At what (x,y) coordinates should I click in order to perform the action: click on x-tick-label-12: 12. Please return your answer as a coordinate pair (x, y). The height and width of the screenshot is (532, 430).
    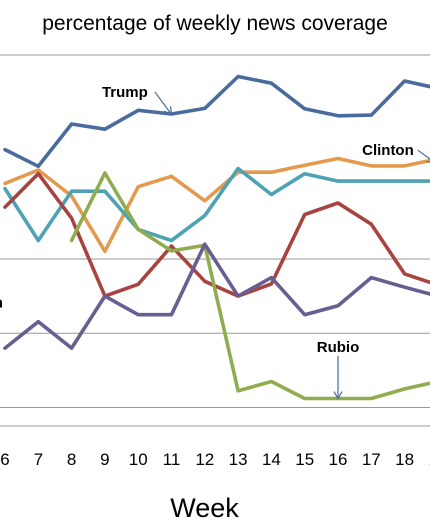
    Looking at the image, I should click on (204, 459).